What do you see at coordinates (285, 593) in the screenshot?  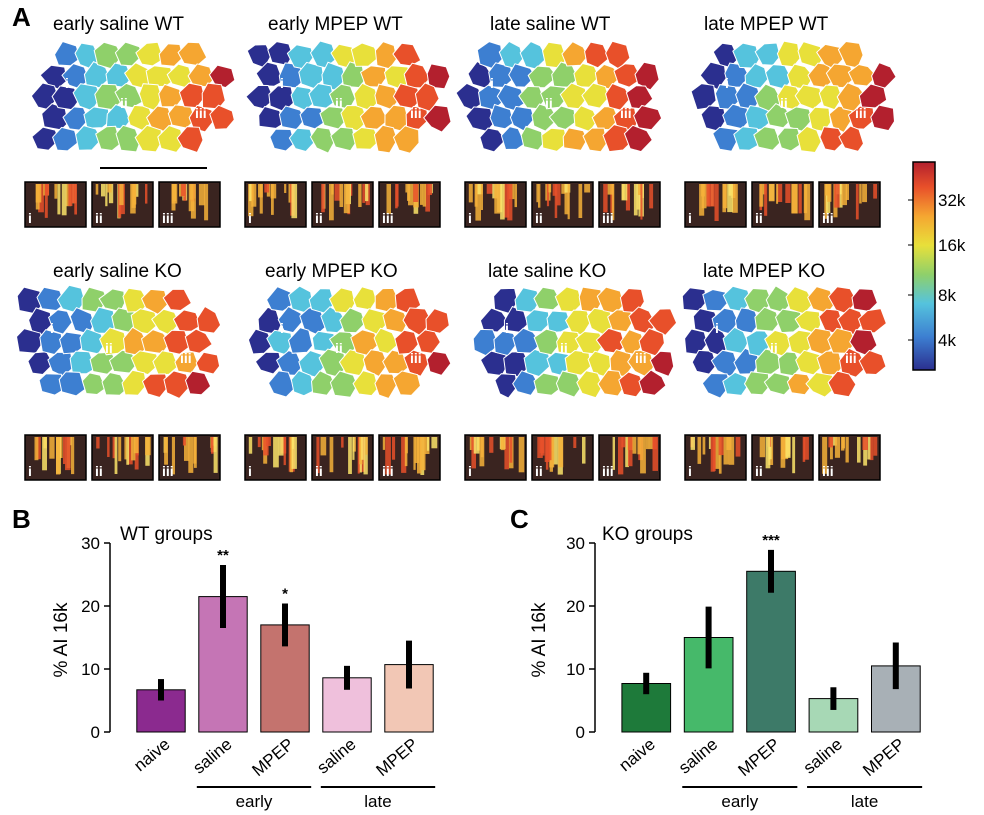 I see `significance-label: *` at bounding box center [285, 593].